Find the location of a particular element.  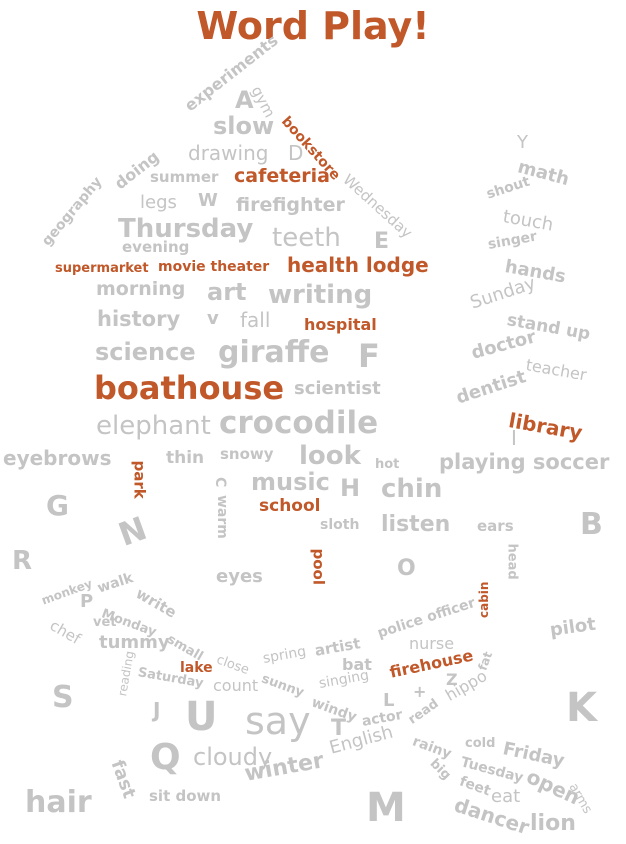

word-b: B is located at coordinates (591, 524).